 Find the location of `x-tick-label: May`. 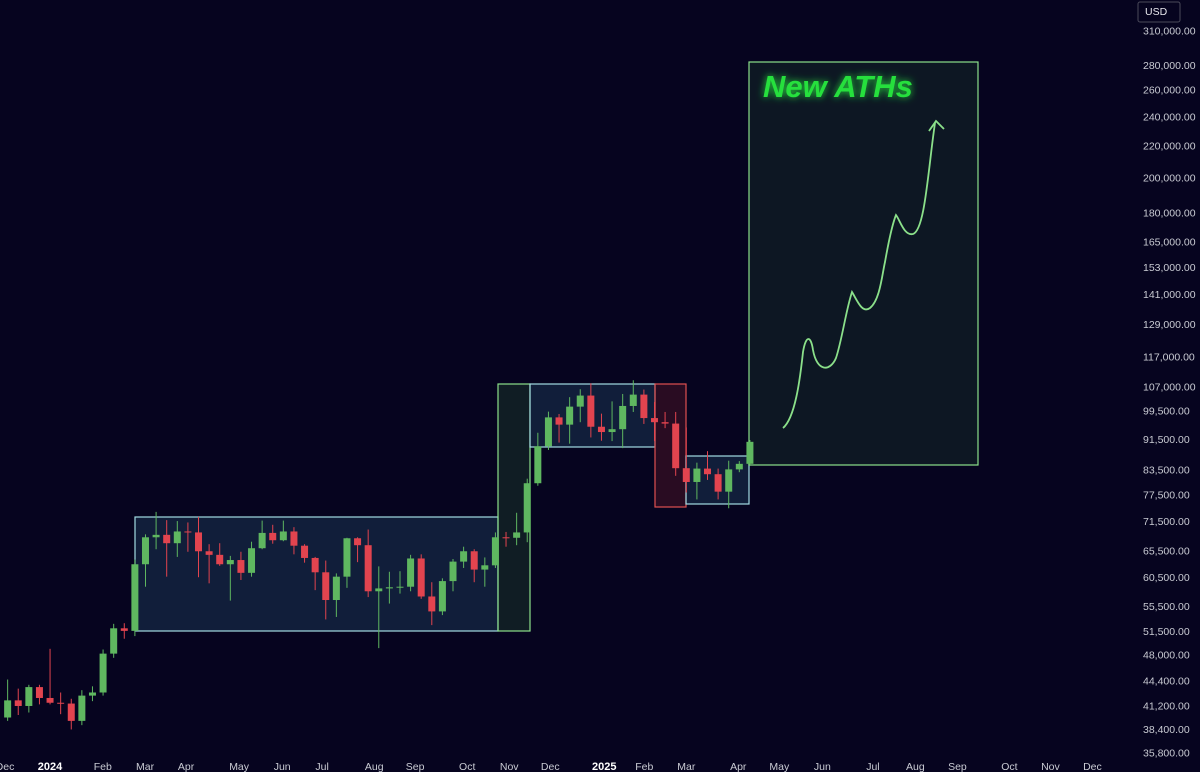

x-tick-label: May is located at coordinates (239, 766).